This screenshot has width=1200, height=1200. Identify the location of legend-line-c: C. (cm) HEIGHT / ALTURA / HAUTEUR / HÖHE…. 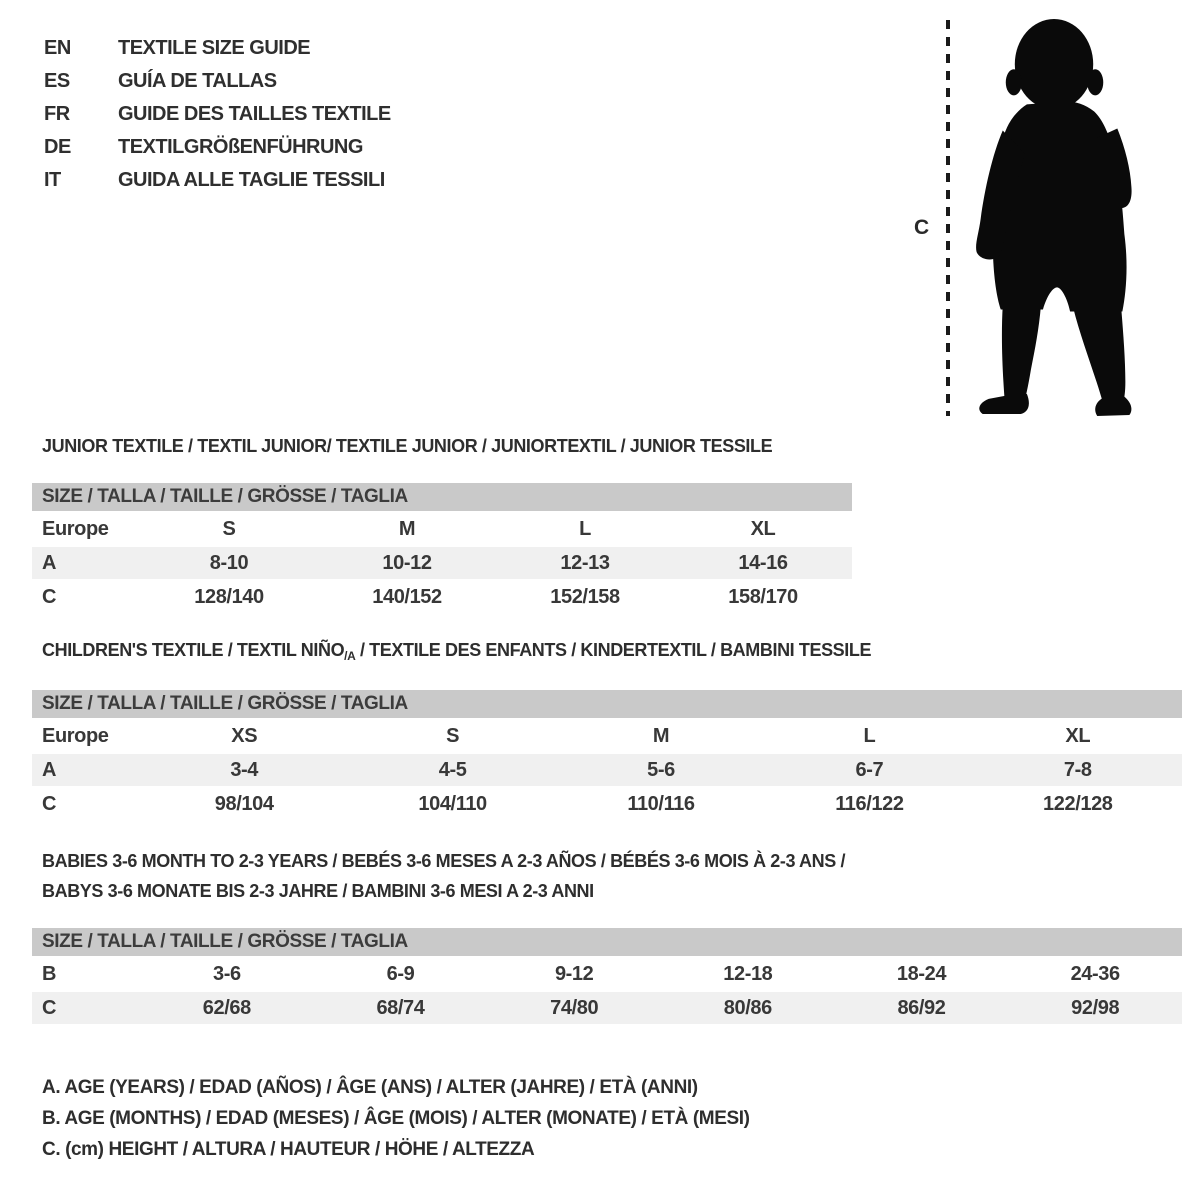
(288, 1149).